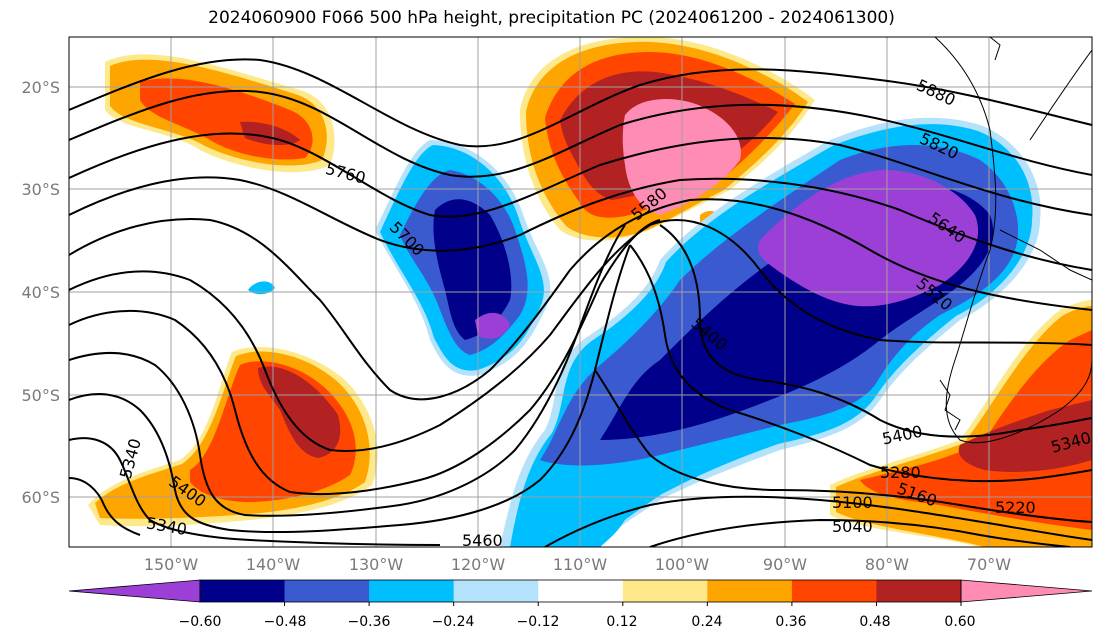 The height and width of the screenshot is (641, 1103). What do you see at coordinates (171, 564) in the screenshot?
I see `lon-label: 150°W` at bounding box center [171, 564].